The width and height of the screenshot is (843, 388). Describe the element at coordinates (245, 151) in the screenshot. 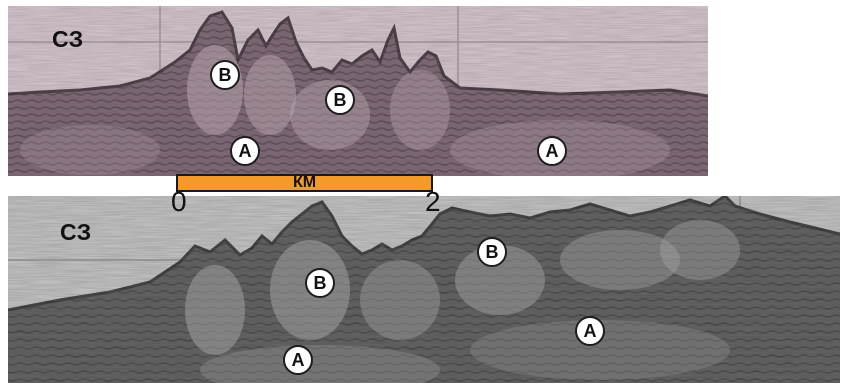

I see `top-marker-a-1: A` at that location.